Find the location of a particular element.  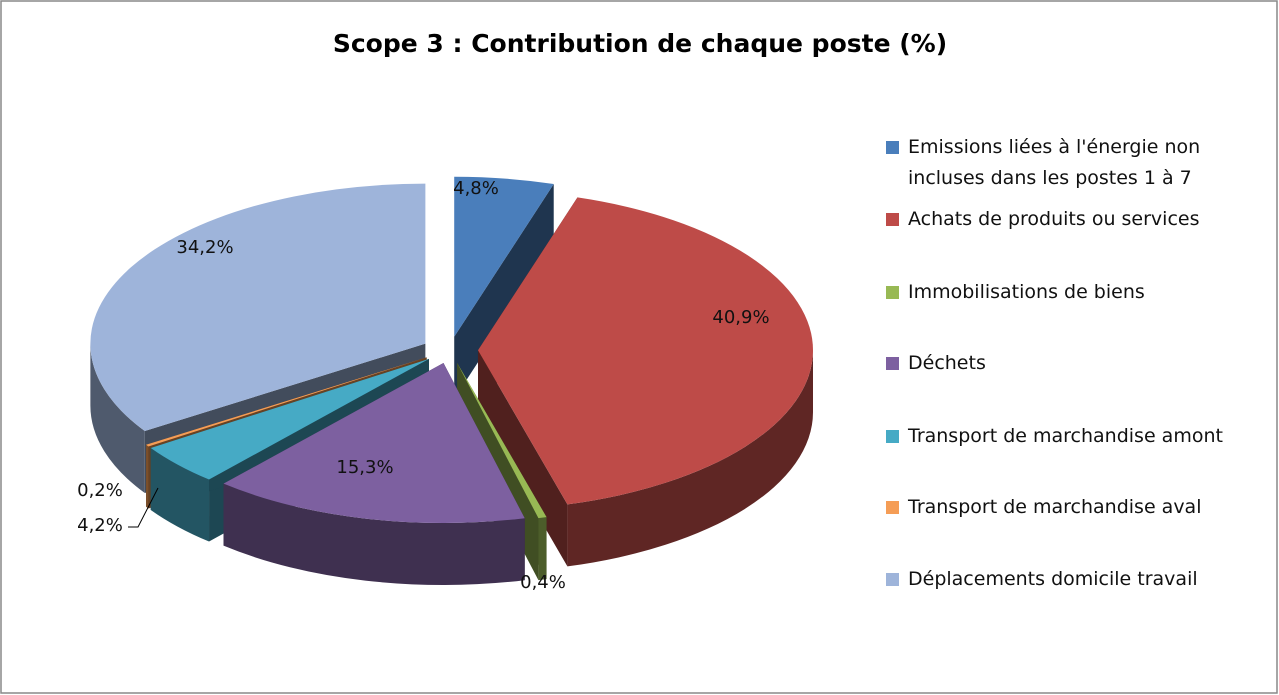

legend-item: Déplacements domicile travail is located at coordinates (1064, 579).